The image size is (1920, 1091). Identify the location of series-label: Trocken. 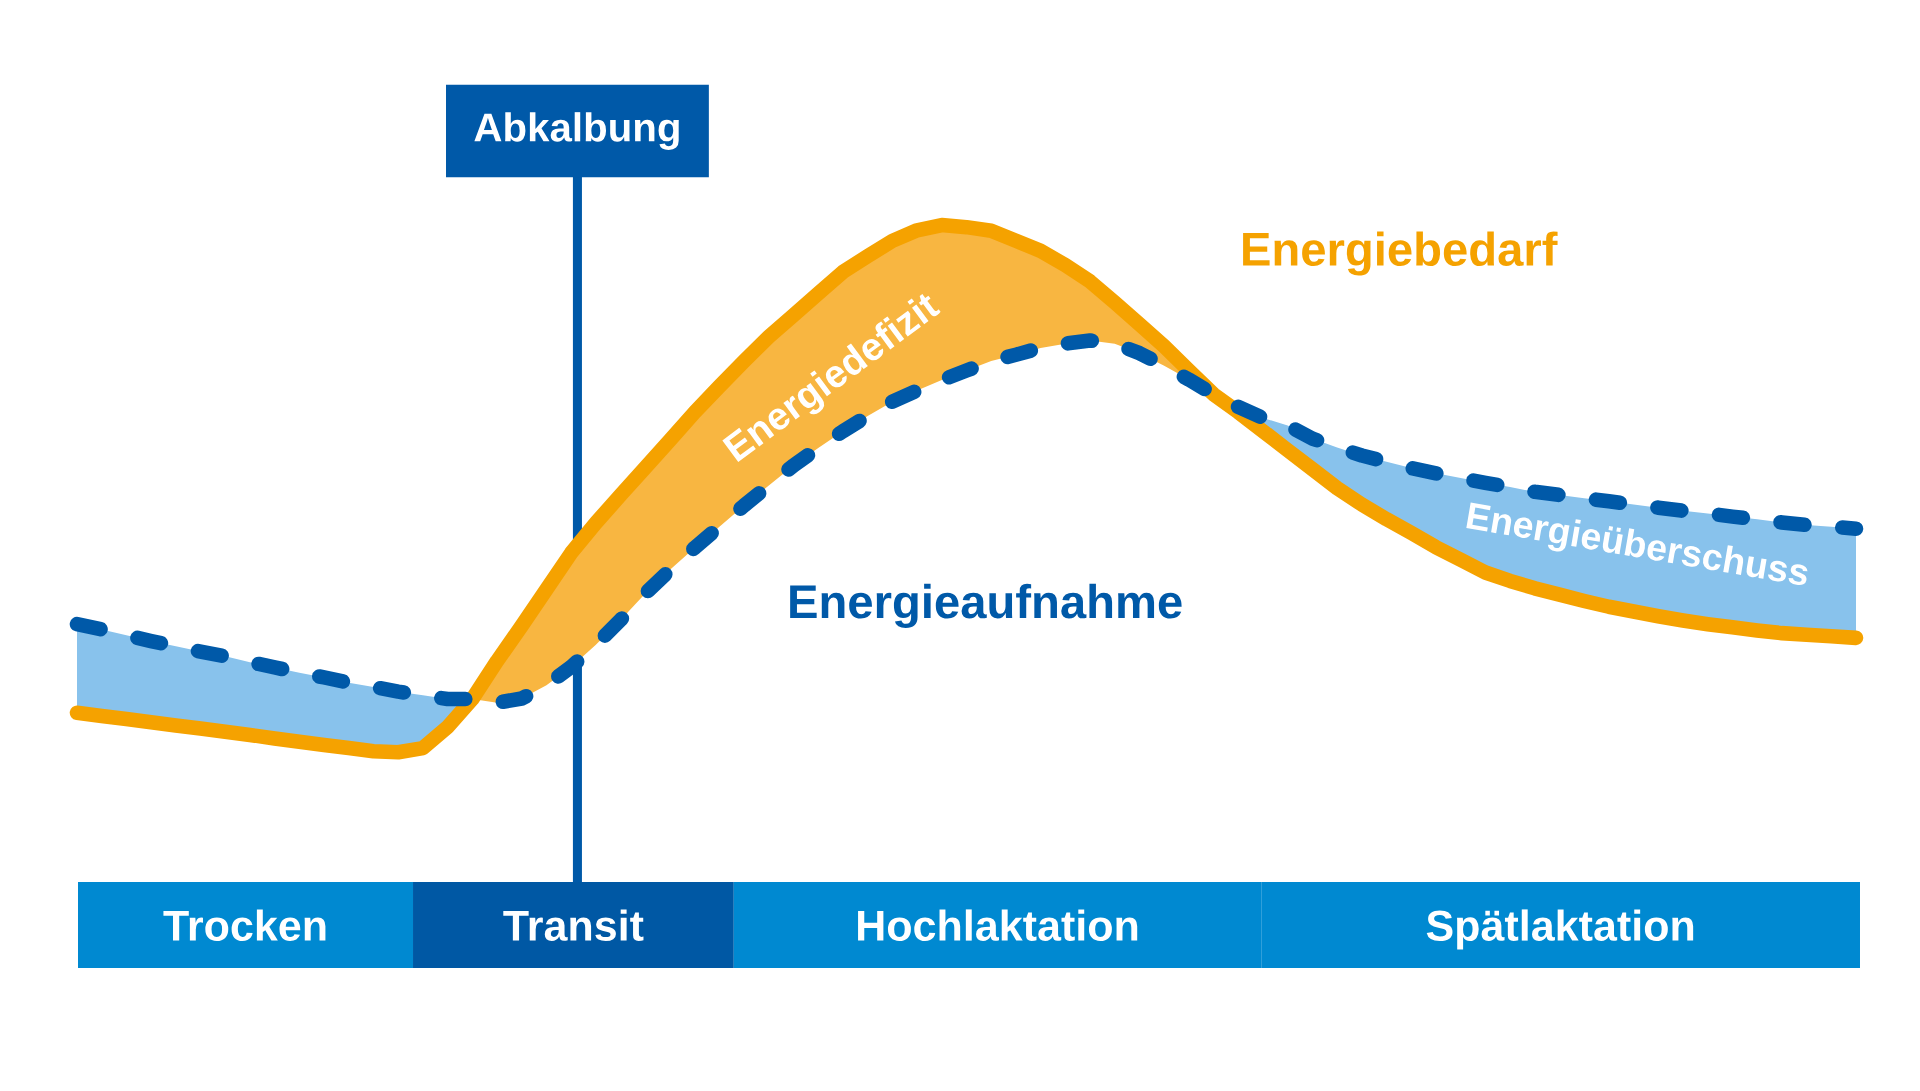
(244, 925).